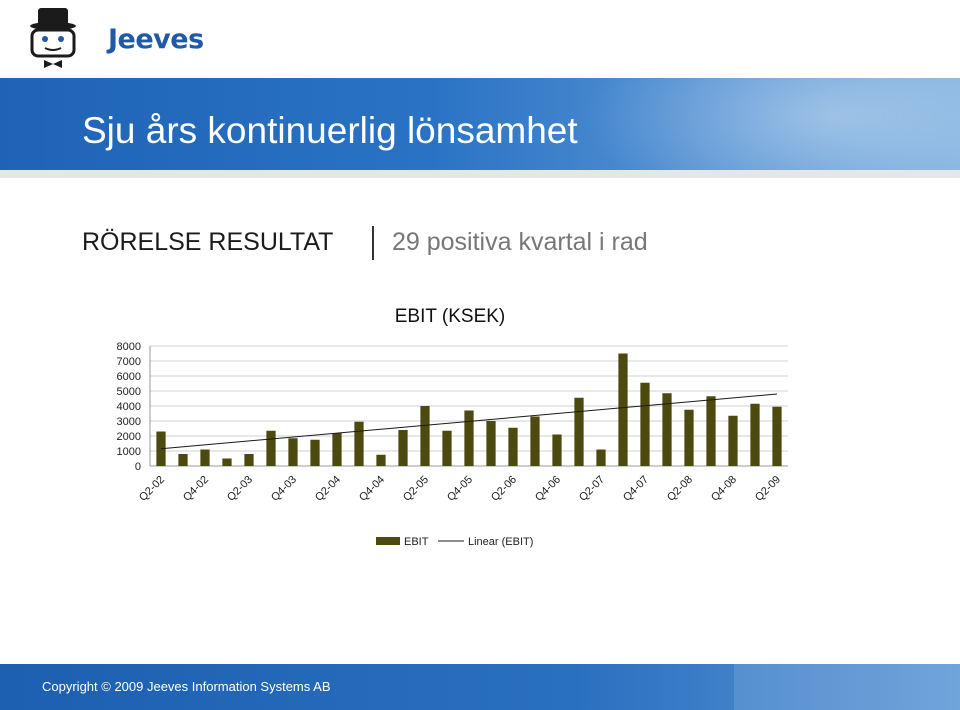 This screenshot has height=710, width=960. Describe the element at coordinates (416, 489) in the screenshot. I see `x-tick-label: Q2-05` at that location.